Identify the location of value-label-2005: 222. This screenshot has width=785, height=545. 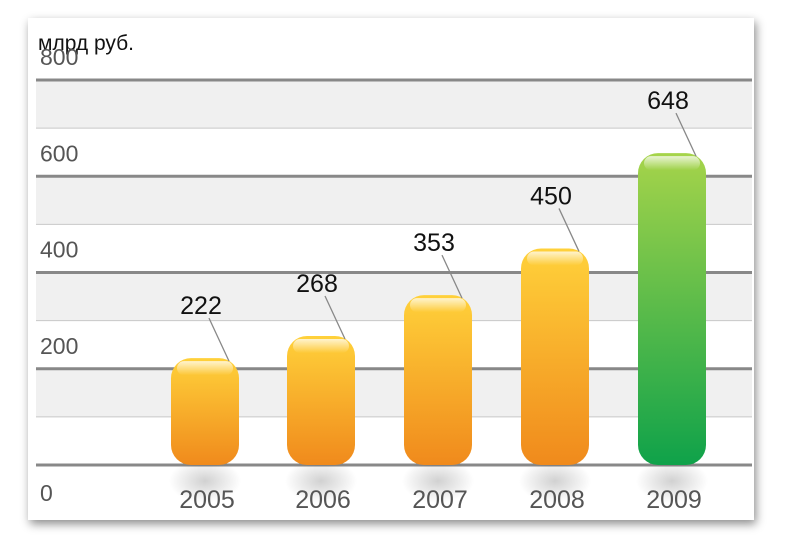
(201, 306).